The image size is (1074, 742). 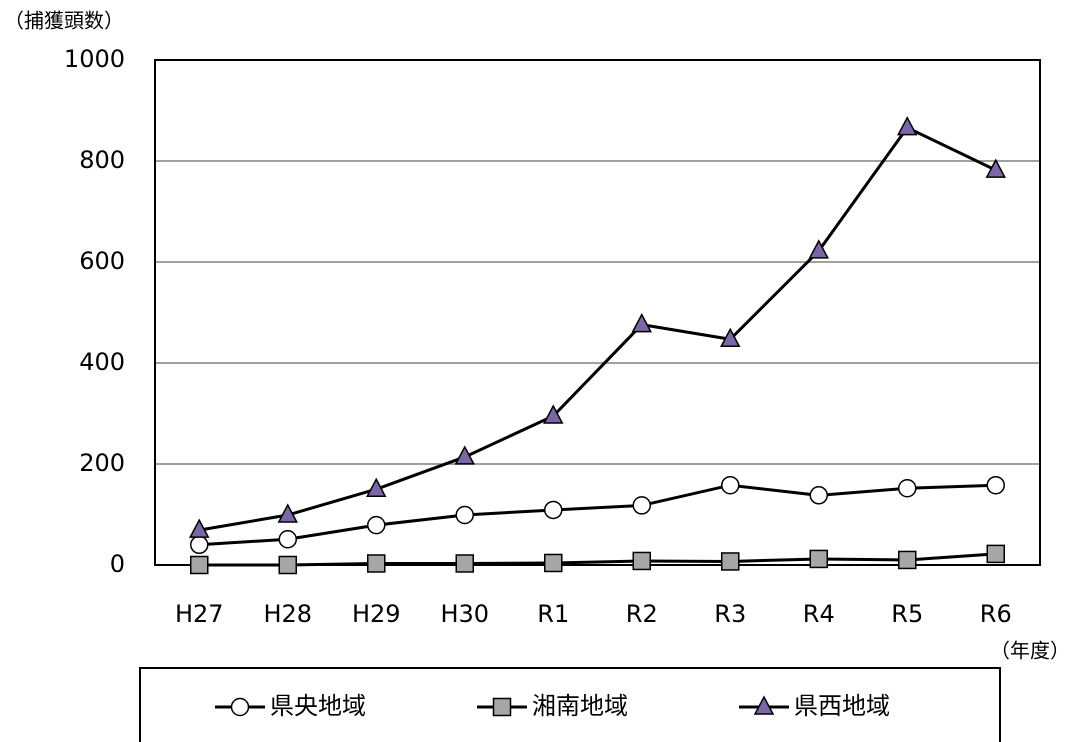 I want to click on legend-label: 県西地域, so click(x=842, y=706).